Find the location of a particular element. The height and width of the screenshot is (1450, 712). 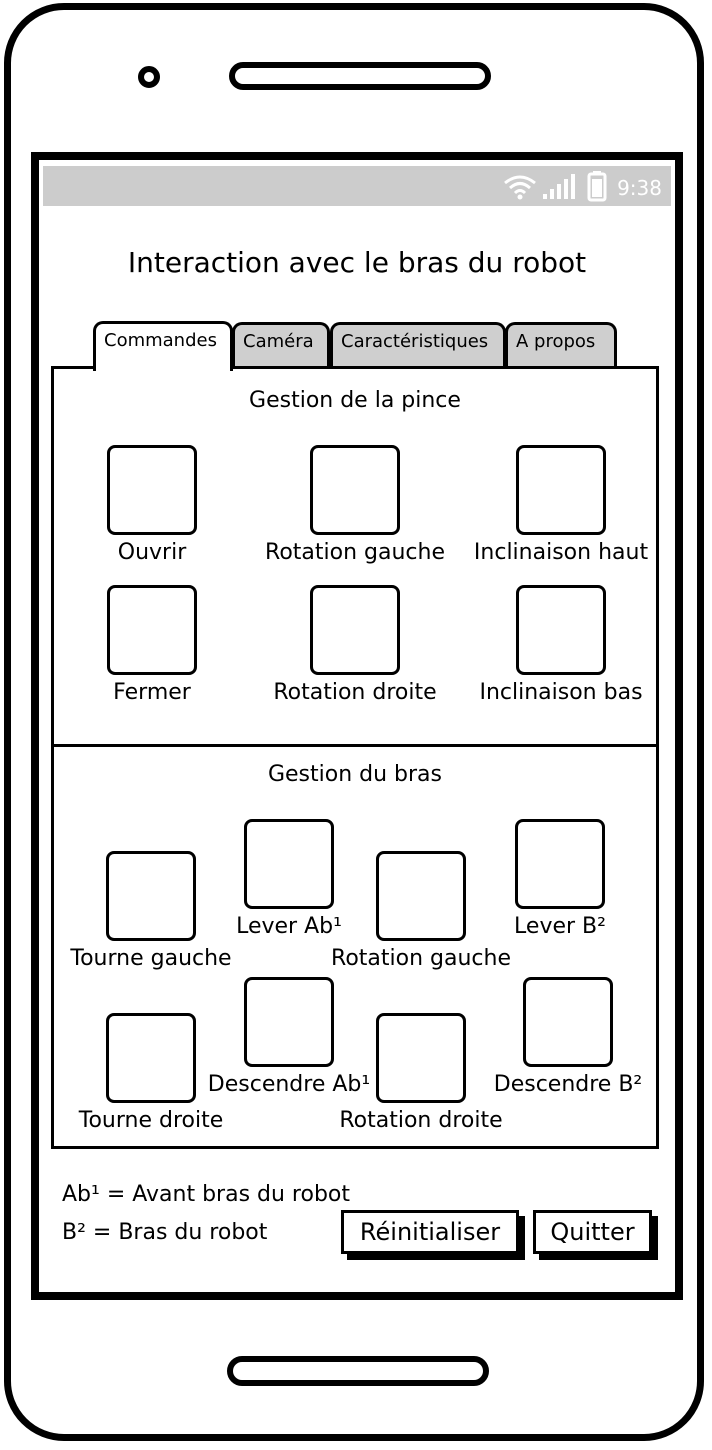

legend-forearm: Ab¹ = Avant bras du robot is located at coordinates (206, 1194).